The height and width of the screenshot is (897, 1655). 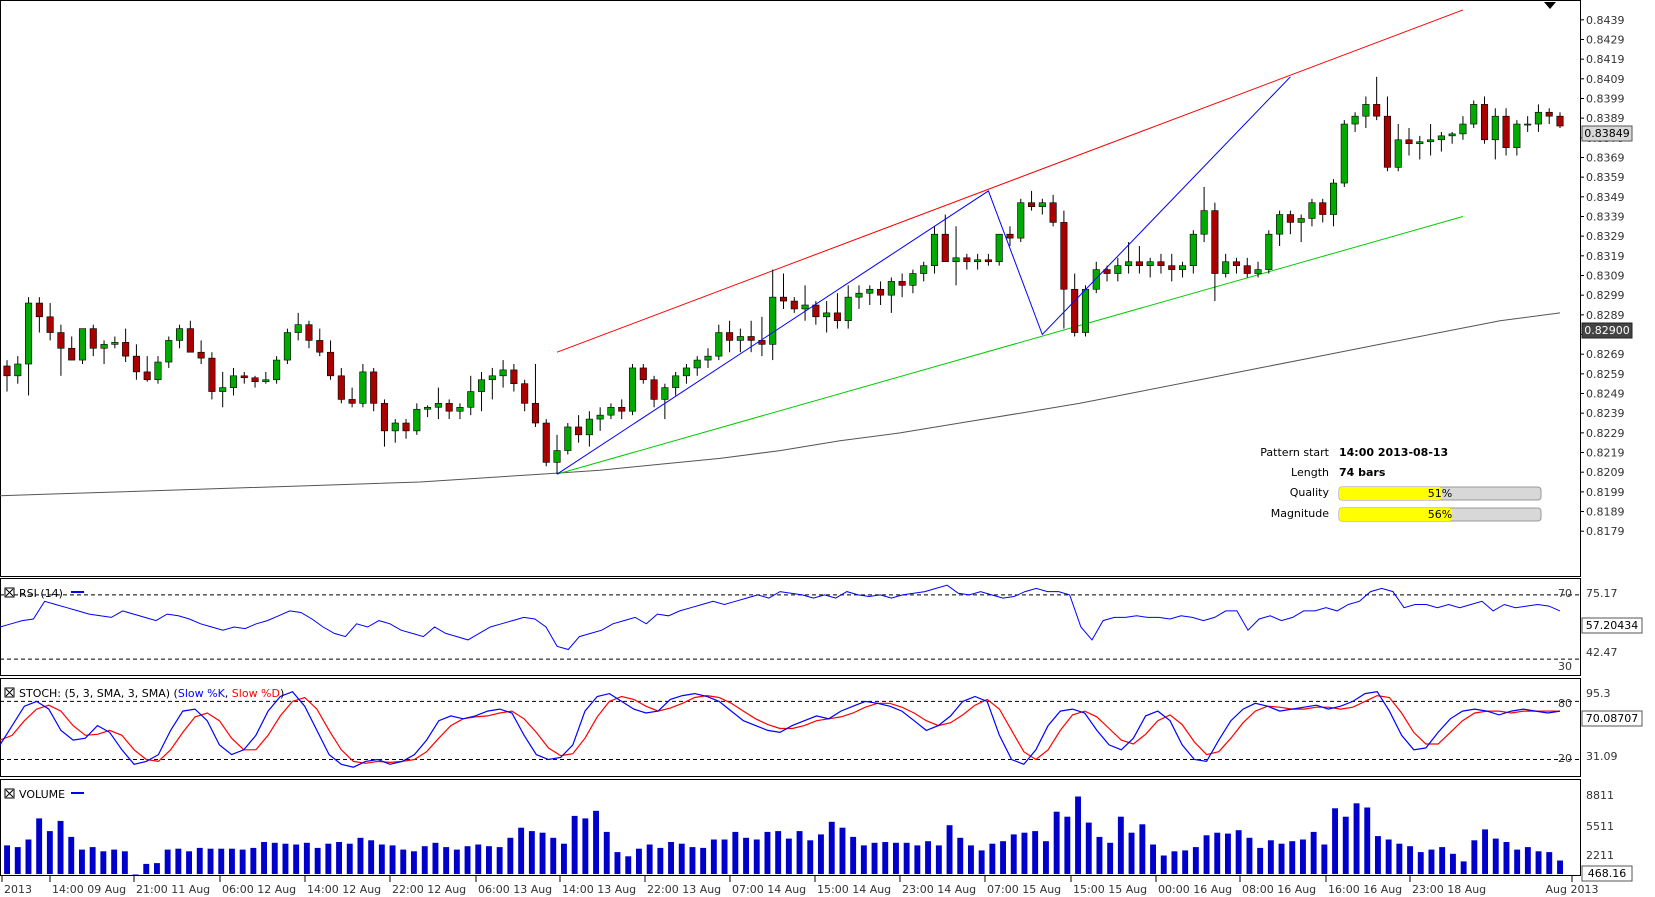 I want to click on collapse-arrow-icon, so click(x=1550, y=5).